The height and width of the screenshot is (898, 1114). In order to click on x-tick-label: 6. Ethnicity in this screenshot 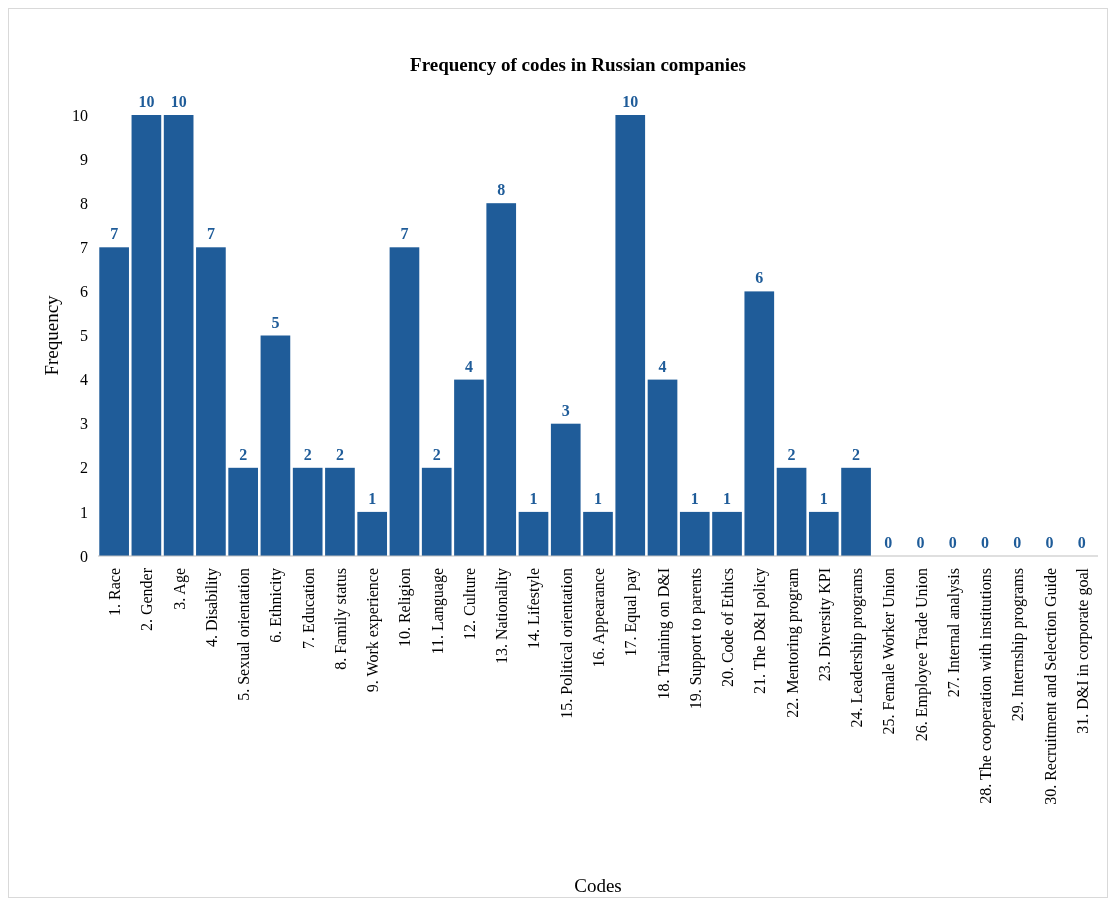, I will do `click(276, 605)`.